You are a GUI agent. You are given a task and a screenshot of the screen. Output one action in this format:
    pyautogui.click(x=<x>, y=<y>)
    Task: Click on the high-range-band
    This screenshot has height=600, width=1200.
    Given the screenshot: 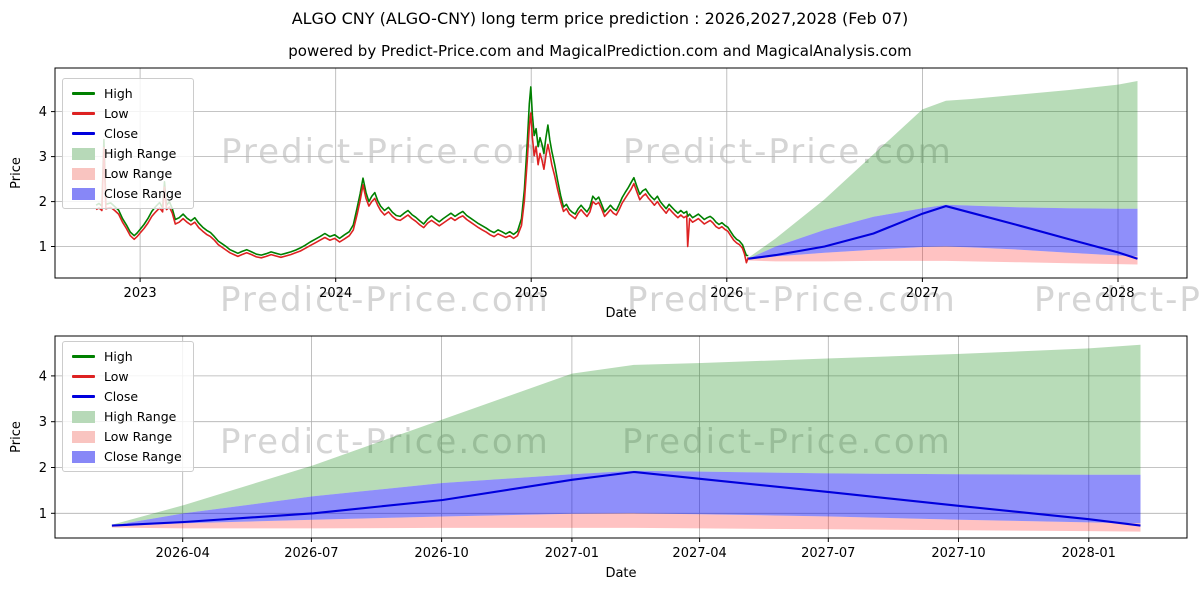 What is the action you would take?
    pyautogui.click(x=943, y=170)
    